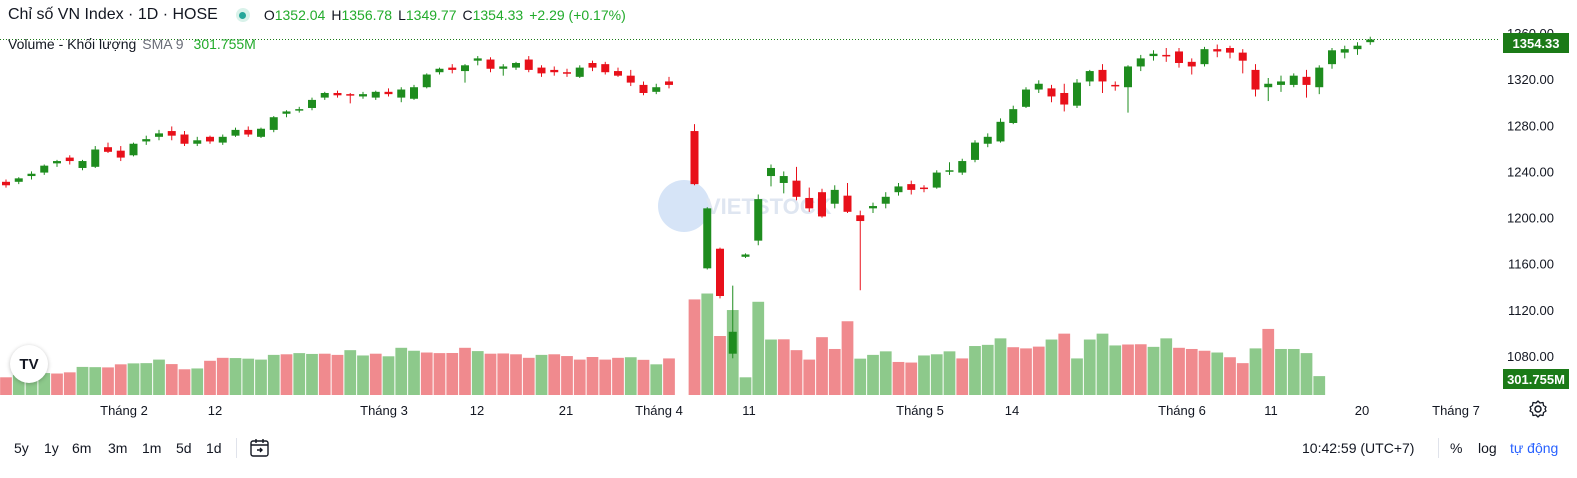 This screenshot has width=1577, height=478. Describe the element at coordinates (1456, 448) in the screenshot. I see `percent-scale-toggle: %` at that location.